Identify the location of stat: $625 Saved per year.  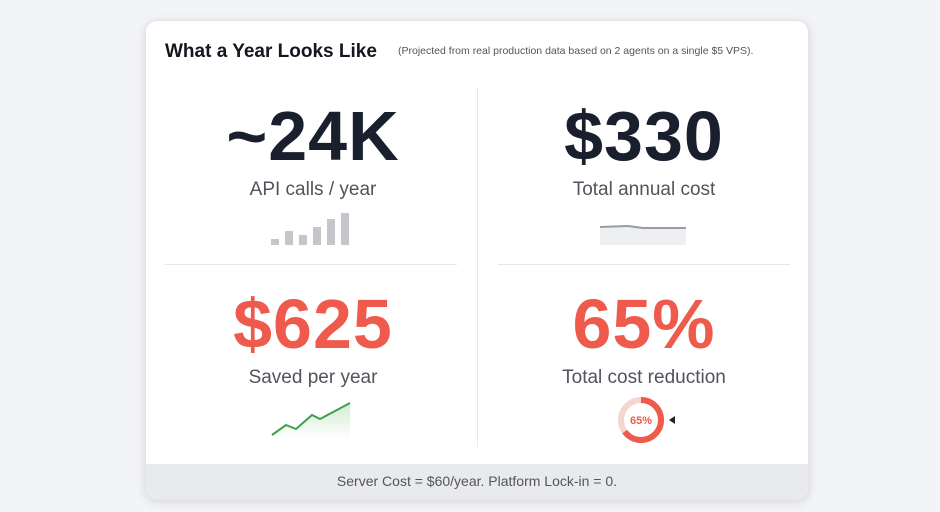
(313, 339).